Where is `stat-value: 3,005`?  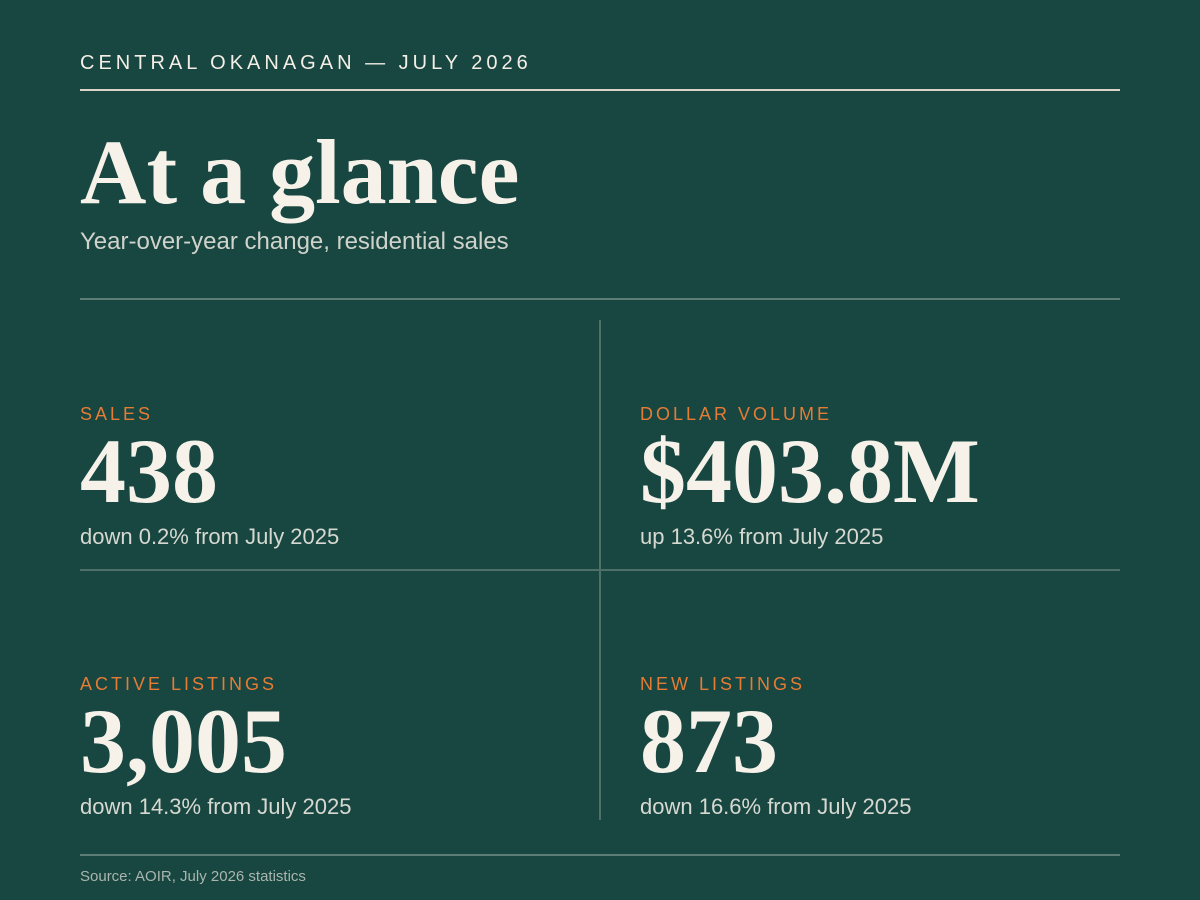 stat-value: 3,005 is located at coordinates (183, 741).